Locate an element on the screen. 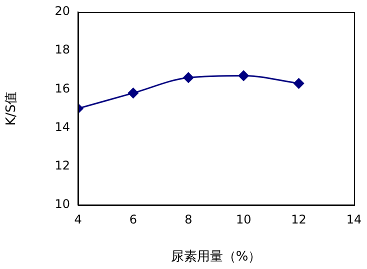 This screenshot has width=367, height=269. y-tick-label: 20 is located at coordinates (62, 11).